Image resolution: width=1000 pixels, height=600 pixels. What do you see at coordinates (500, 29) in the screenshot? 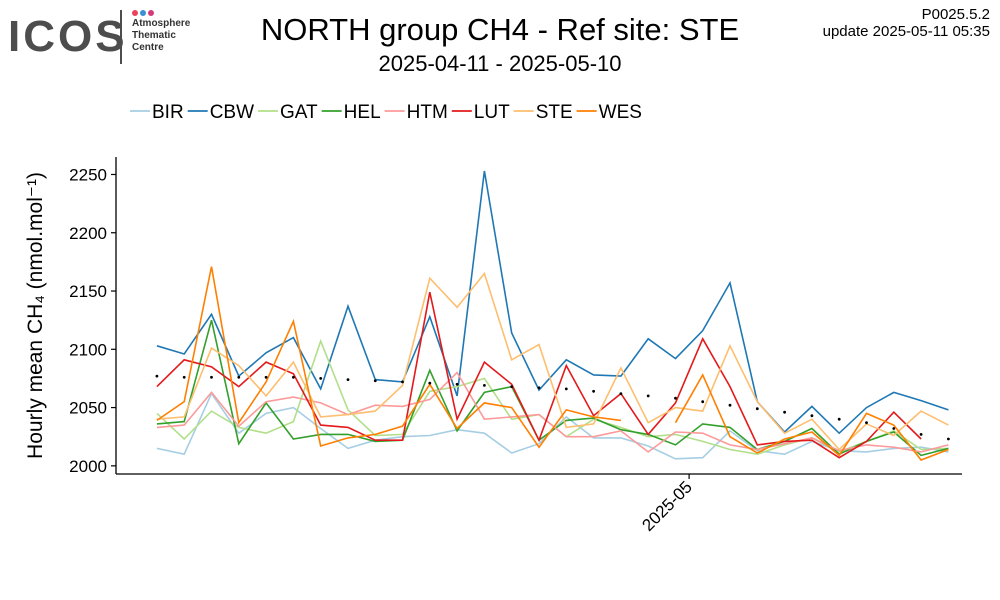
I see `chart-title: NORTH group CH4 - Ref site: STE` at bounding box center [500, 29].